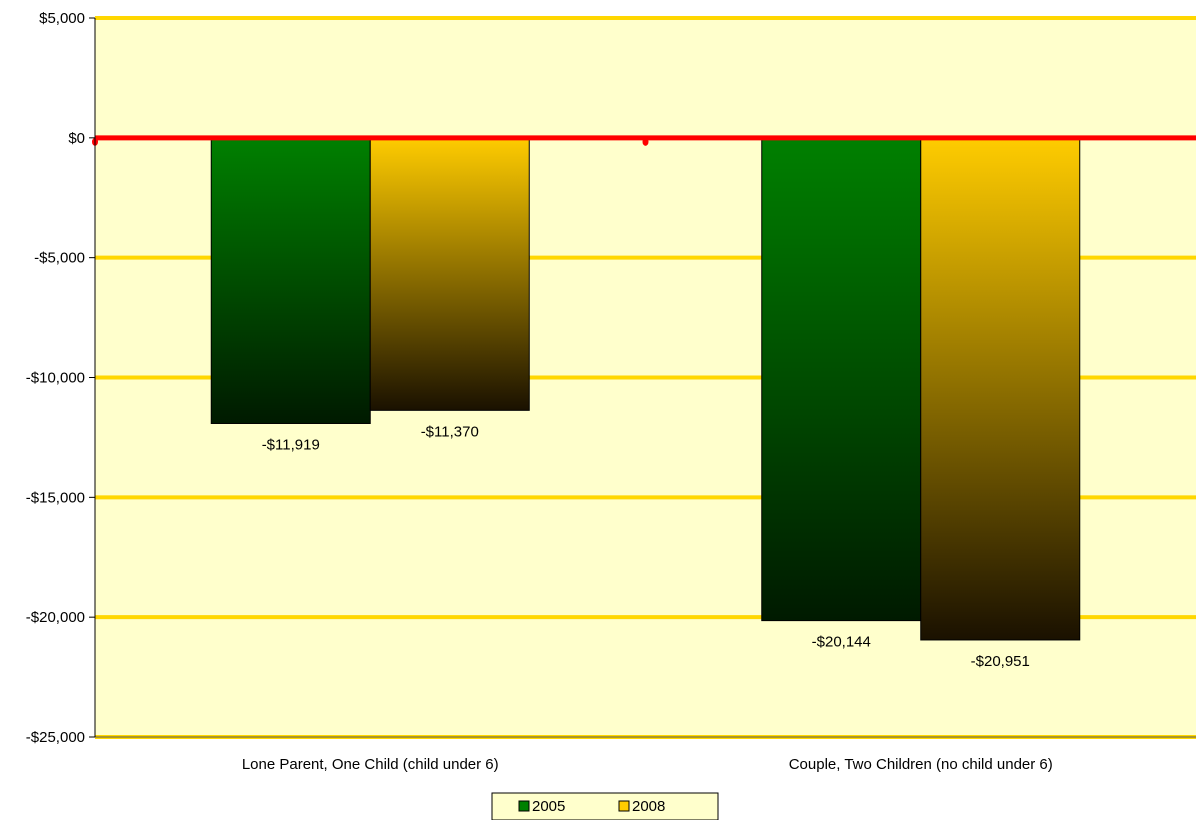 Image resolution: width=1196 pixels, height=825 pixels. I want to click on y-tick-label: -$5,000, so click(59, 258).